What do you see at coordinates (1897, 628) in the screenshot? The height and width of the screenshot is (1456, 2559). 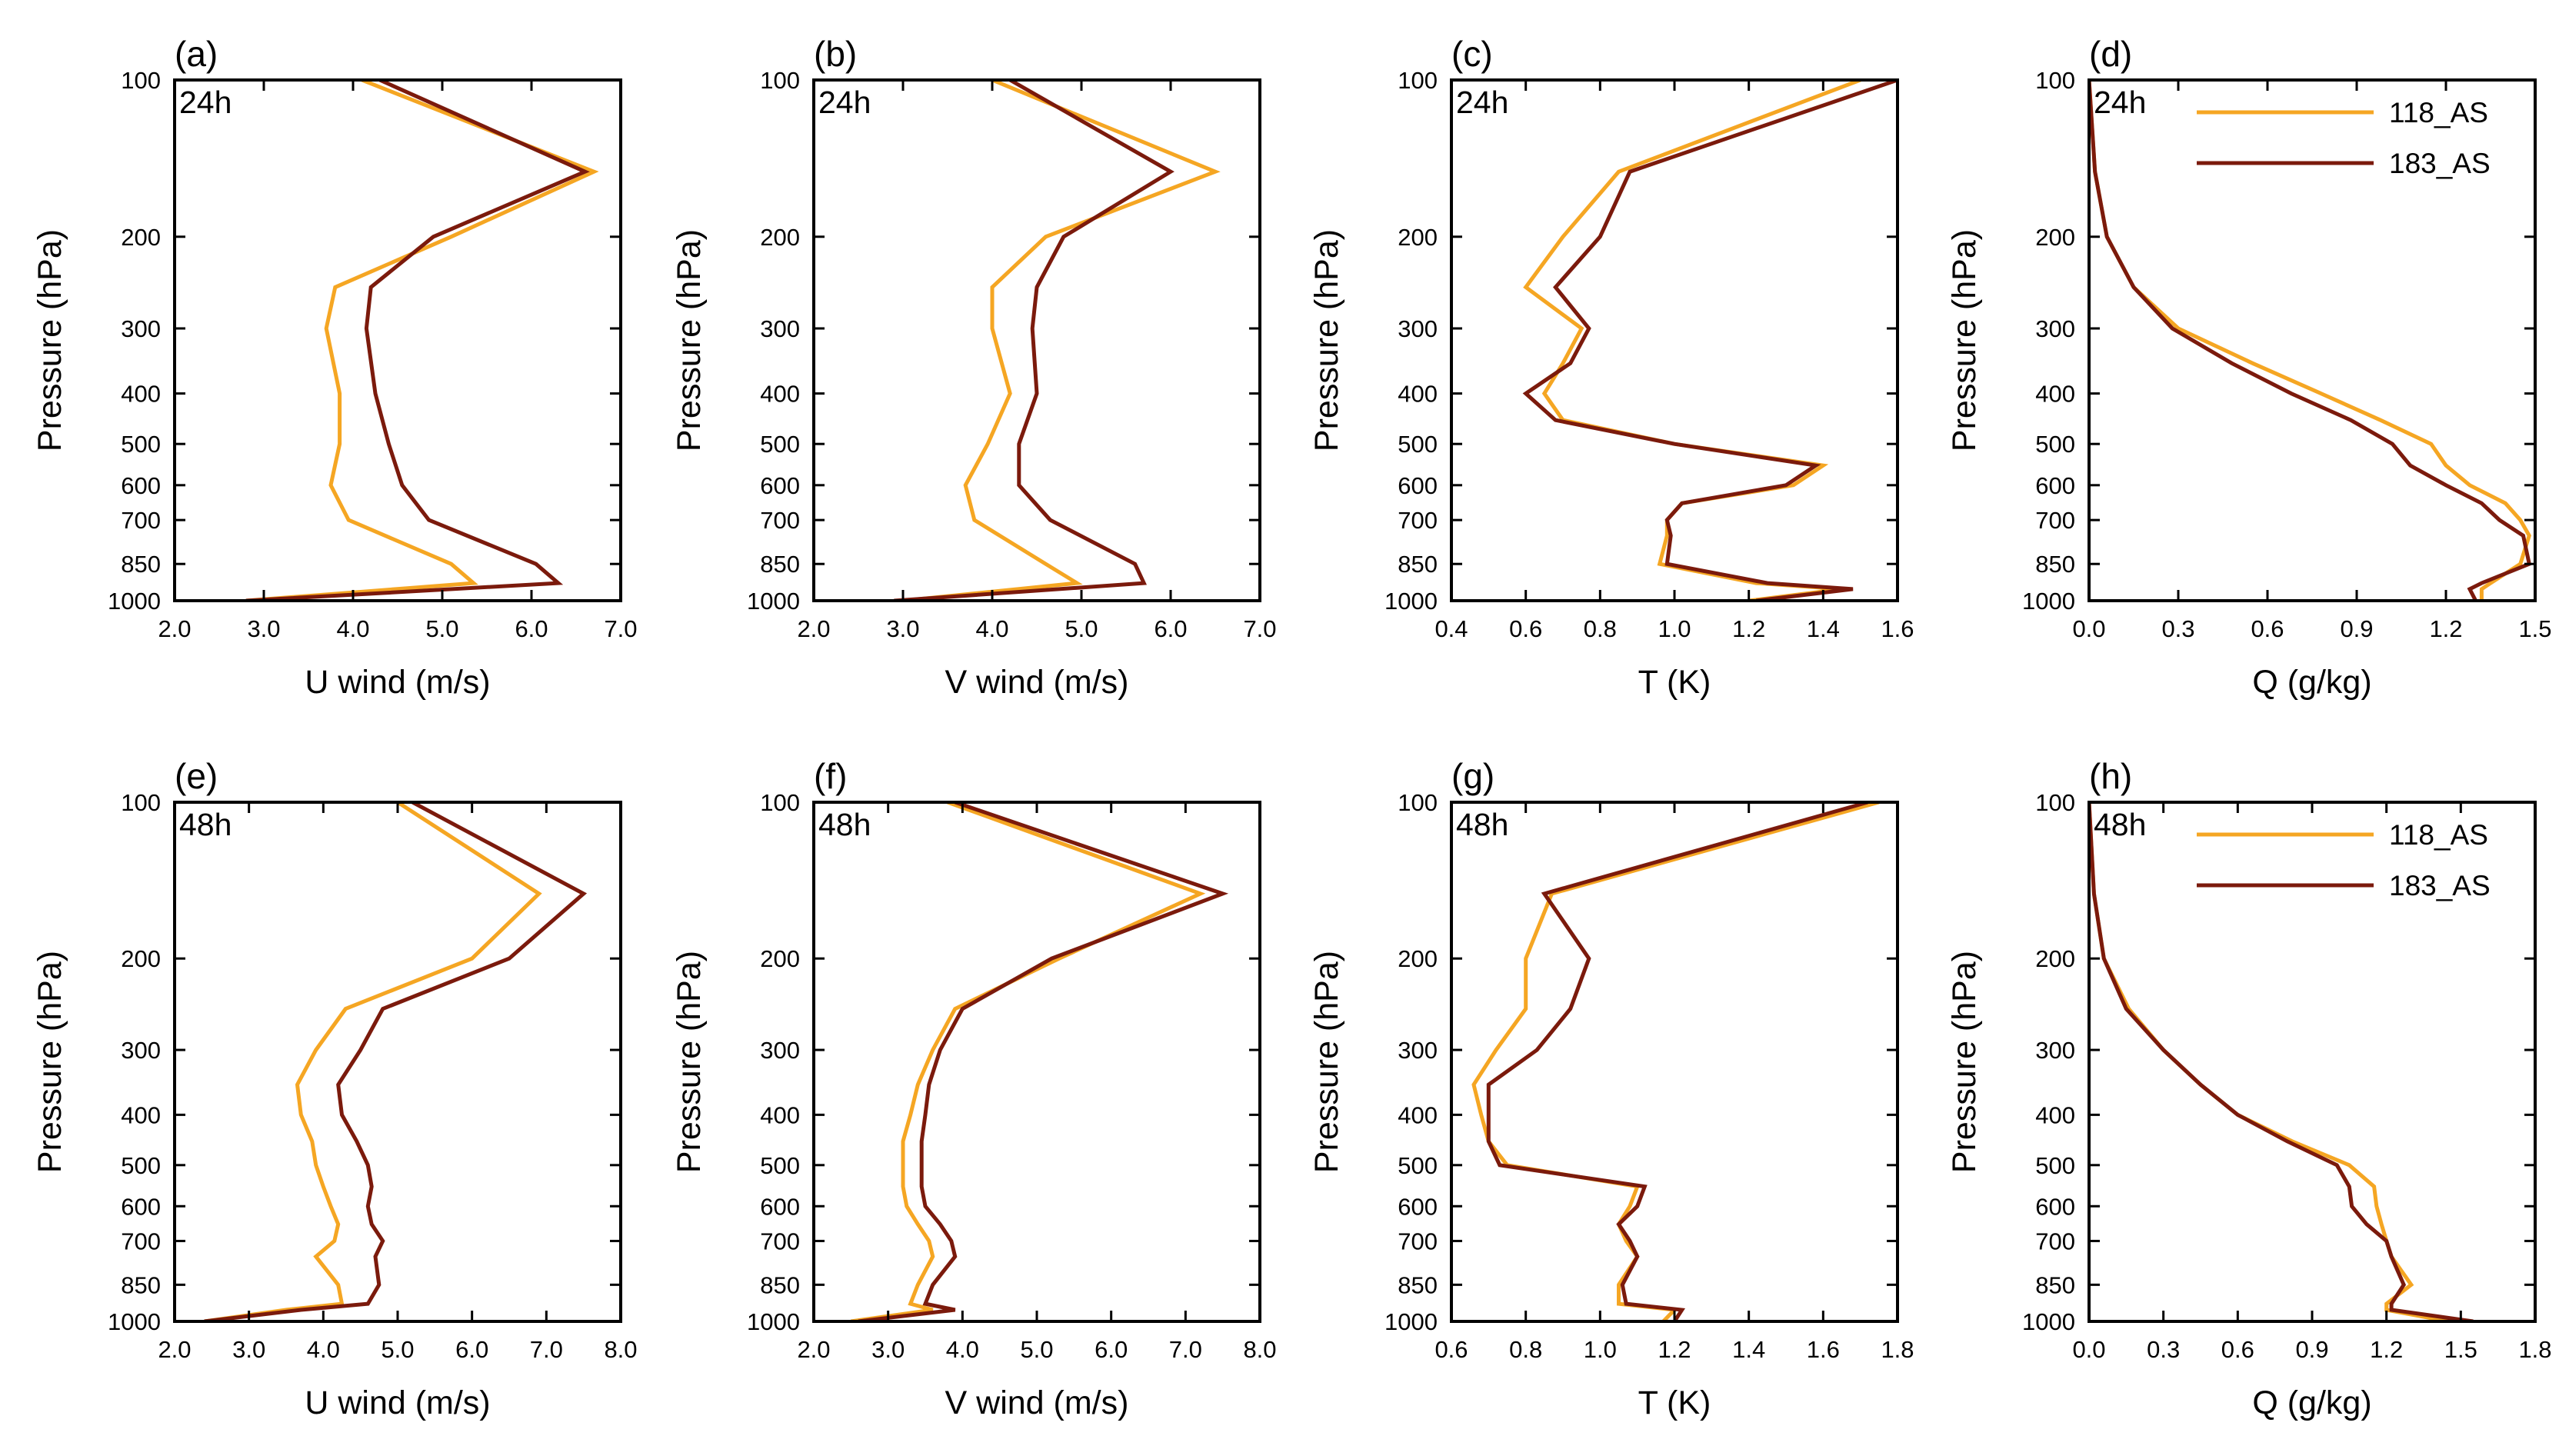 I see `x-tick-label: 1.6` at bounding box center [1897, 628].